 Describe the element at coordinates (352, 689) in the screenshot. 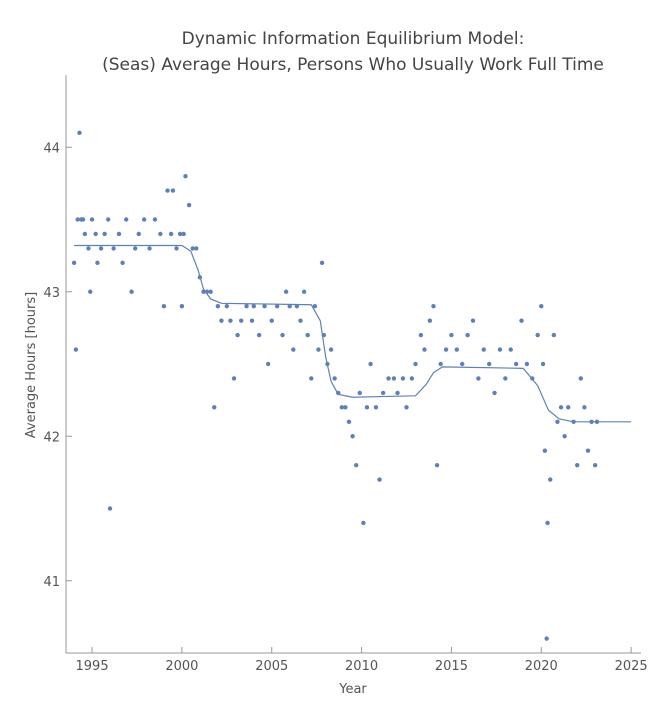

I see `x-axis-label: Year` at that location.